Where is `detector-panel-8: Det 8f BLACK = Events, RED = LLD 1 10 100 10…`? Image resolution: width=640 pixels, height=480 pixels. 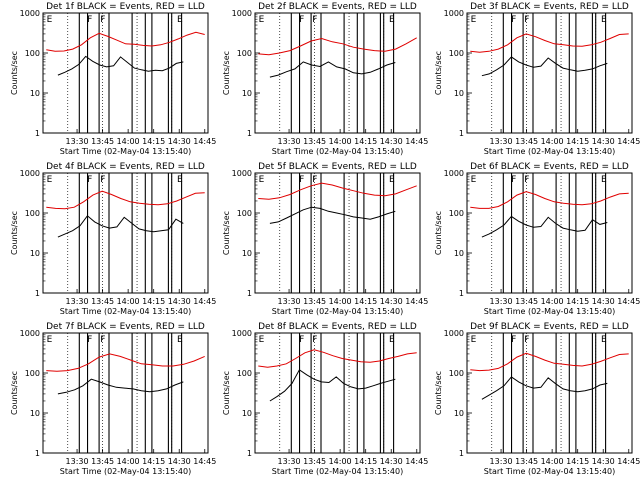 detector-panel-8: Det 8f BLACK = Events, RED = LLD 1 10 100 10… is located at coordinates (325, 399).